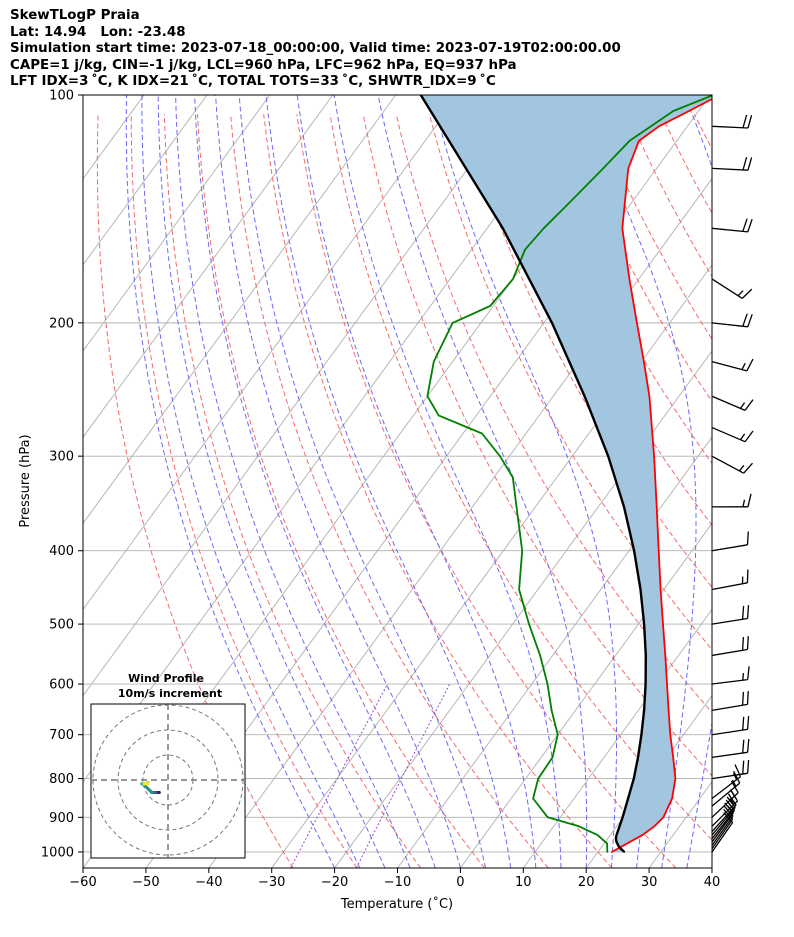 The width and height of the screenshot is (794, 937). What do you see at coordinates (61, 457) in the screenshot?
I see `y-tick-label: 300` at bounding box center [61, 457].